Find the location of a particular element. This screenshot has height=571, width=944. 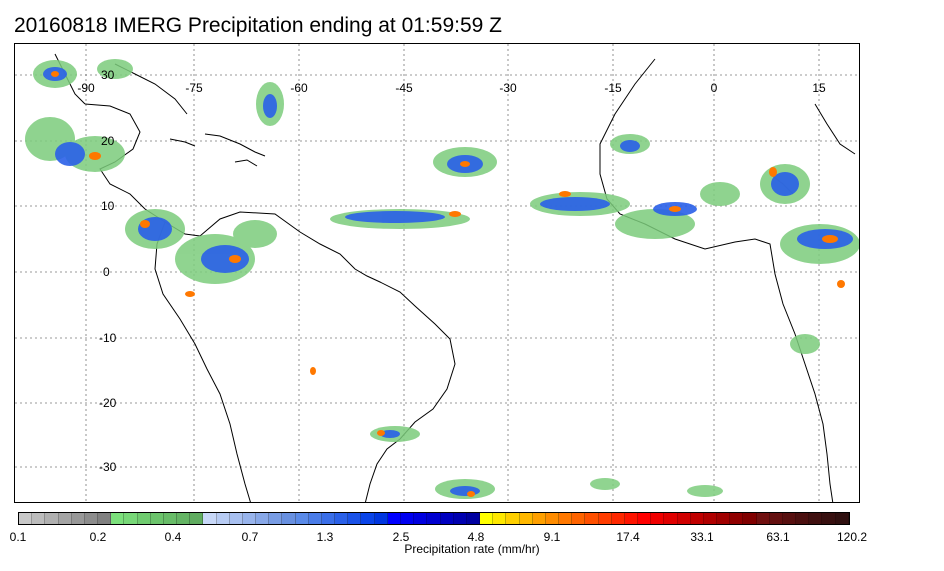

lon-label: -90 is located at coordinates (86, 88).